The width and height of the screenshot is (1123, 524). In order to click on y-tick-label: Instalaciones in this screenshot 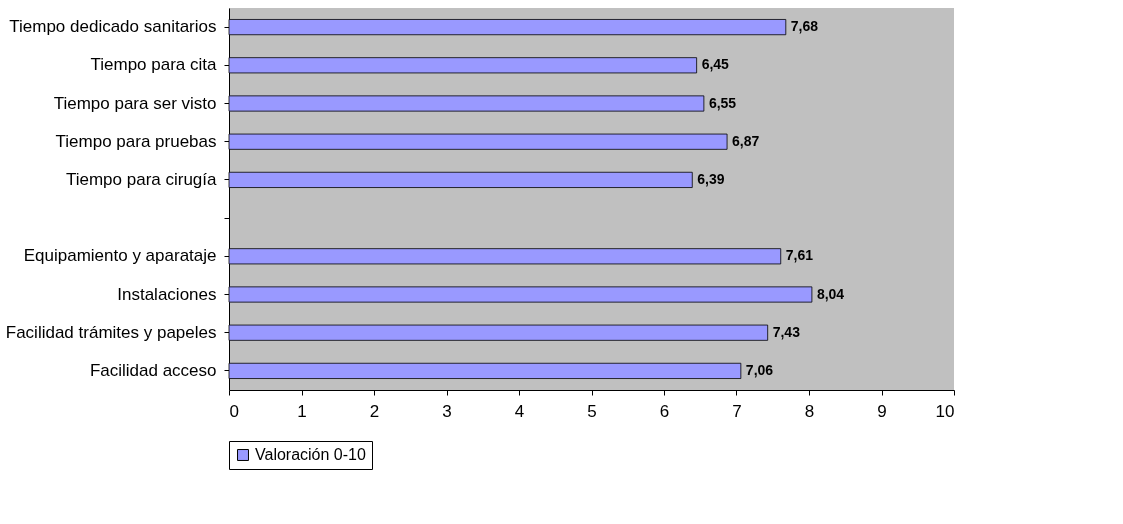, I will do `click(167, 294)`.